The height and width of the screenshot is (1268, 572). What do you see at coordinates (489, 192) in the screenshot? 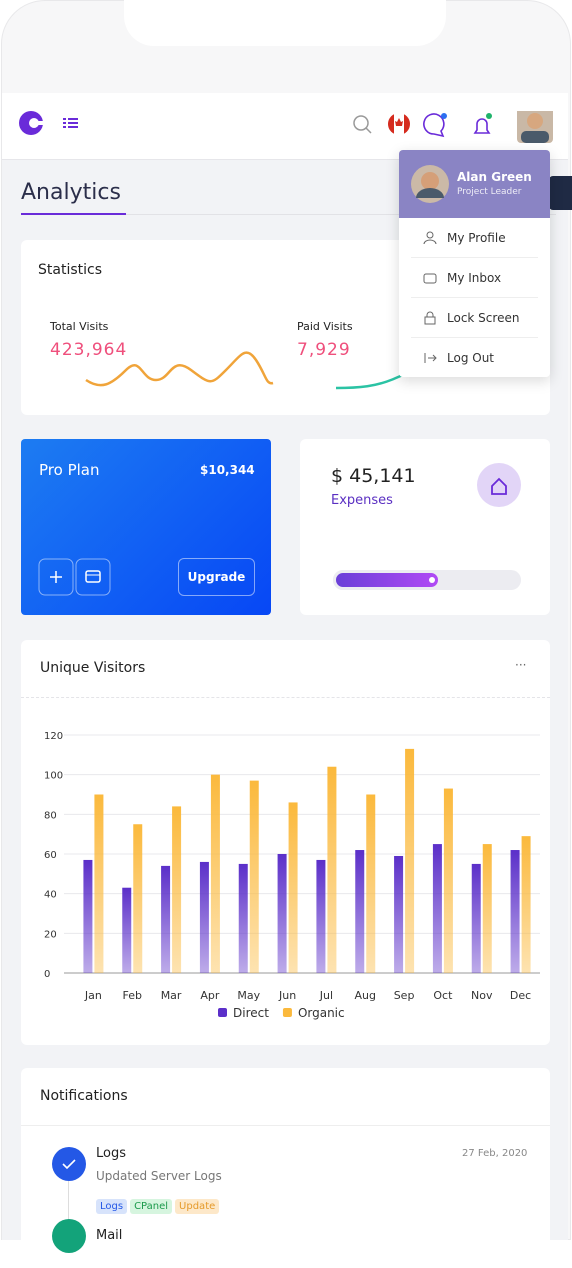
I see `user-role: Project Leader` at bounding box center [489, 192].